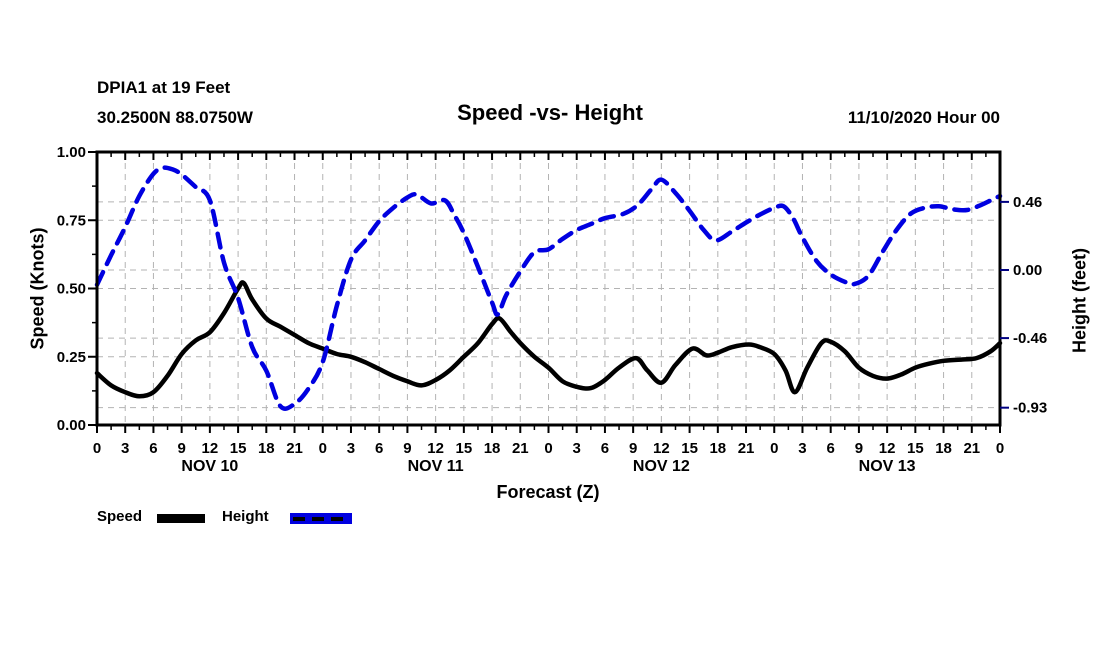  I want to click on right-tick-label: -0.46, so click(1030, 338).